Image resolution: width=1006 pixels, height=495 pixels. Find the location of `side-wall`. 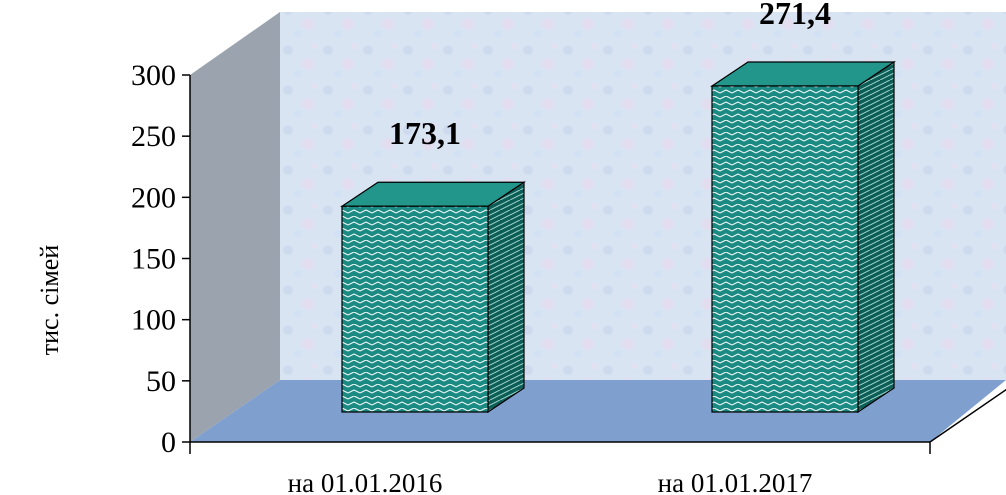

side-wall is located at coordinates (235, 227).